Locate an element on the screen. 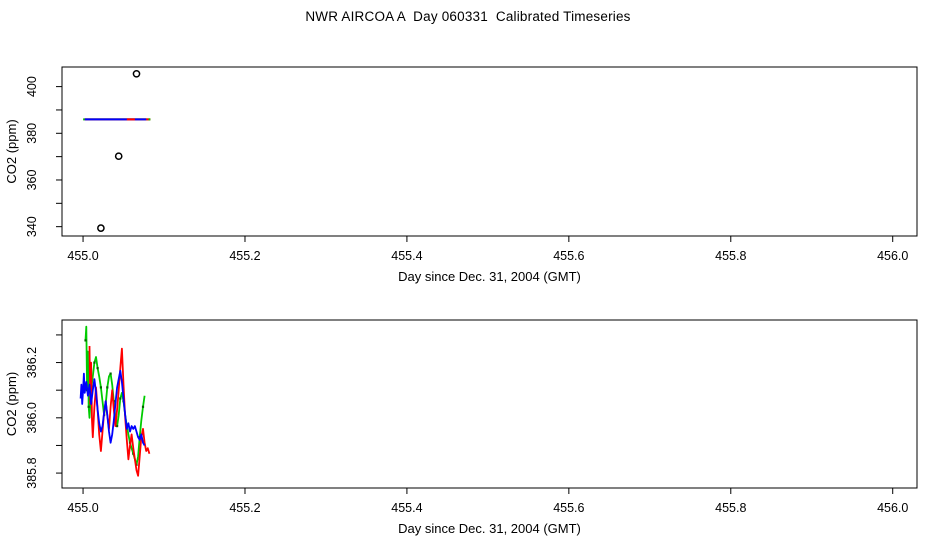 The image size is (936, 540). top-x-axis-label: Day since Dec. 31, 2004 (GMT) is located at coordinates (489, 276).